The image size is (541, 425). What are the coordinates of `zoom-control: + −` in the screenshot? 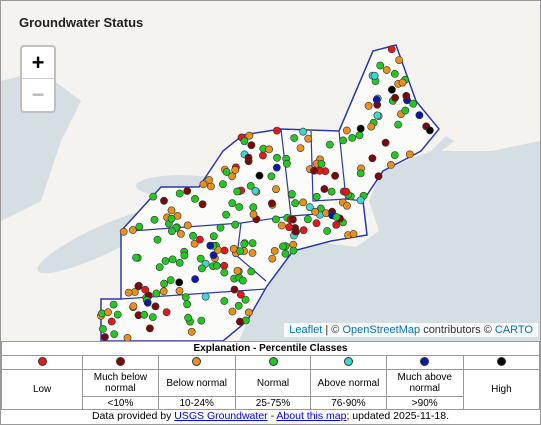 It's located at (38, 79).